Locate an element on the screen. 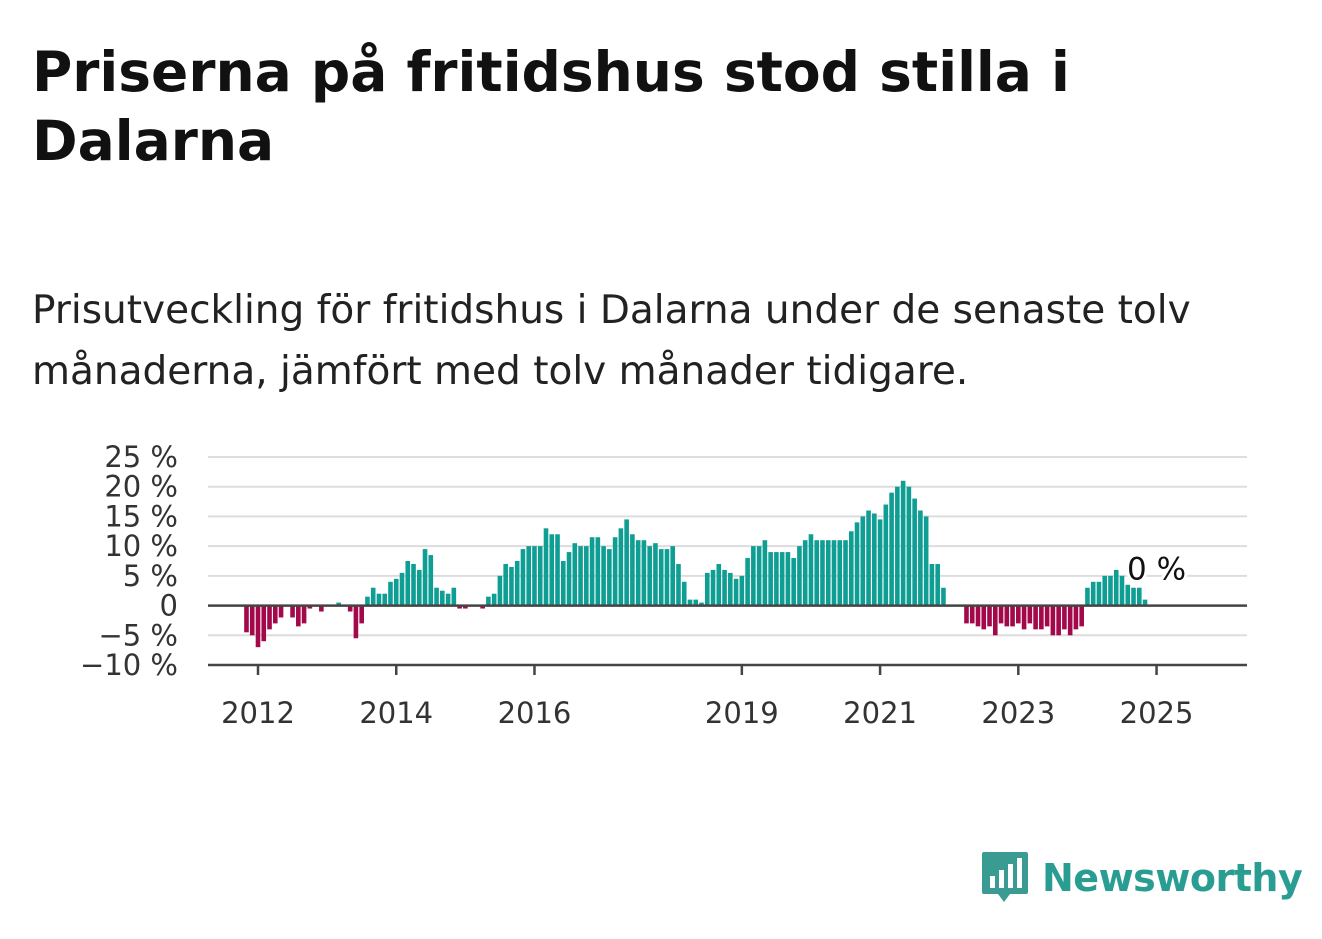 This screenshot has height=939, width=1322. x-tick-label: 2016 is located at coordinates (535, 713).